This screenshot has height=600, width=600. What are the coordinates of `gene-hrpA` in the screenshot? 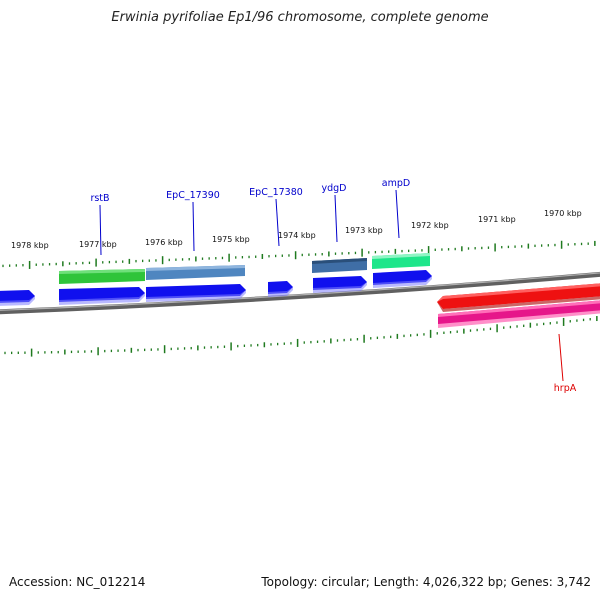 It's located at (519, 314).